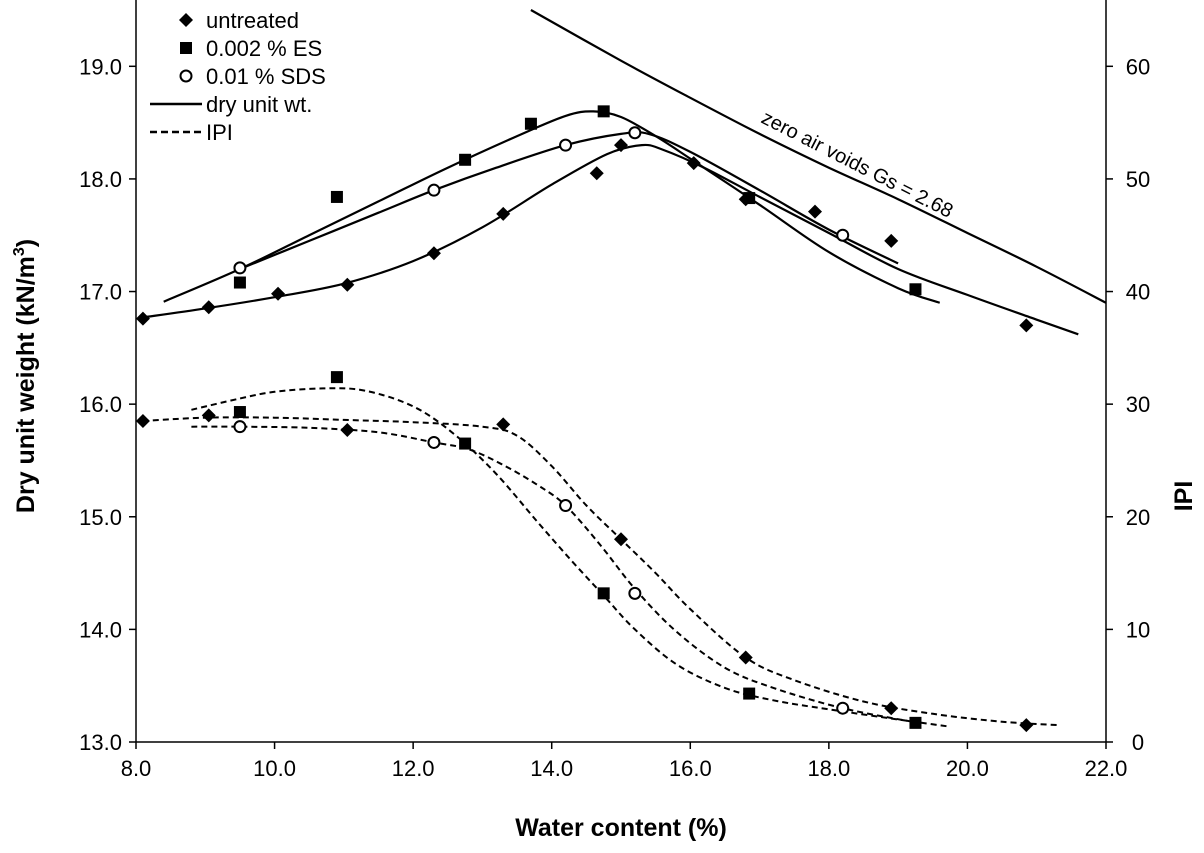  What do you see at coordinates (252, 20) in the screenshot?
I see `legend-label-untreated: untreated` at bounding box center [252, 20].